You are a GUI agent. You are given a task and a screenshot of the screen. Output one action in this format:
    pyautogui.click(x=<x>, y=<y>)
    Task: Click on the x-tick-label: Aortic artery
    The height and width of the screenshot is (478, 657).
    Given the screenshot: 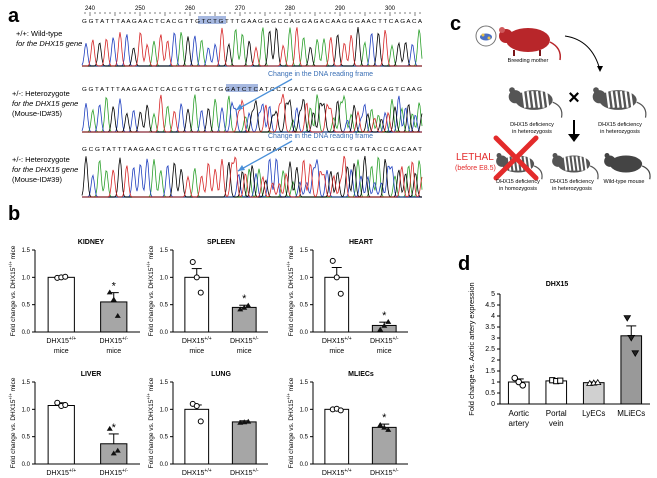 What is the action you would take?
    pyautogui.click(x=519, y=418)
    